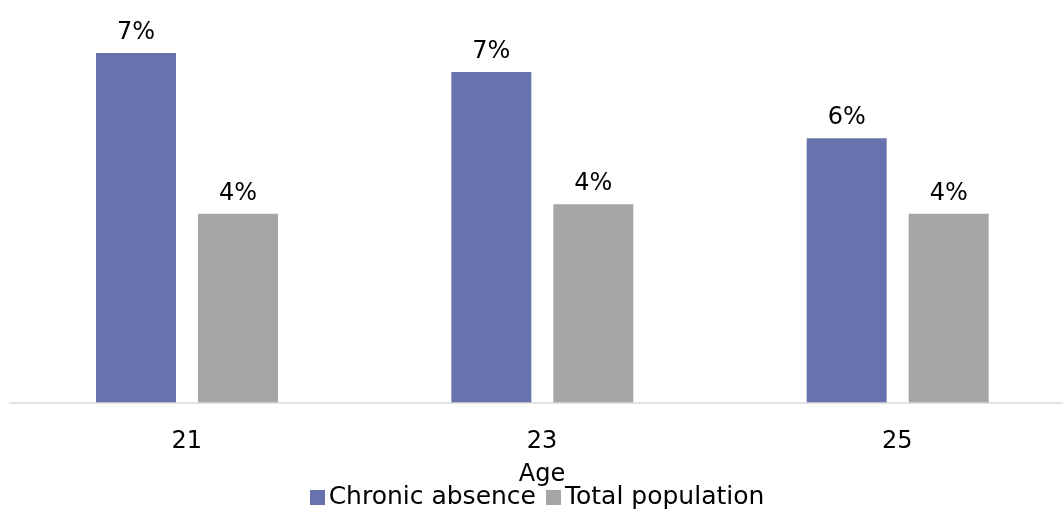 Image resolution: width=1063 pixels, height=511 pixels. What do you see at coordinates (897, 440) in the screenshot?
I see `x-tick-label: 25` at bounding box center [897, 440].